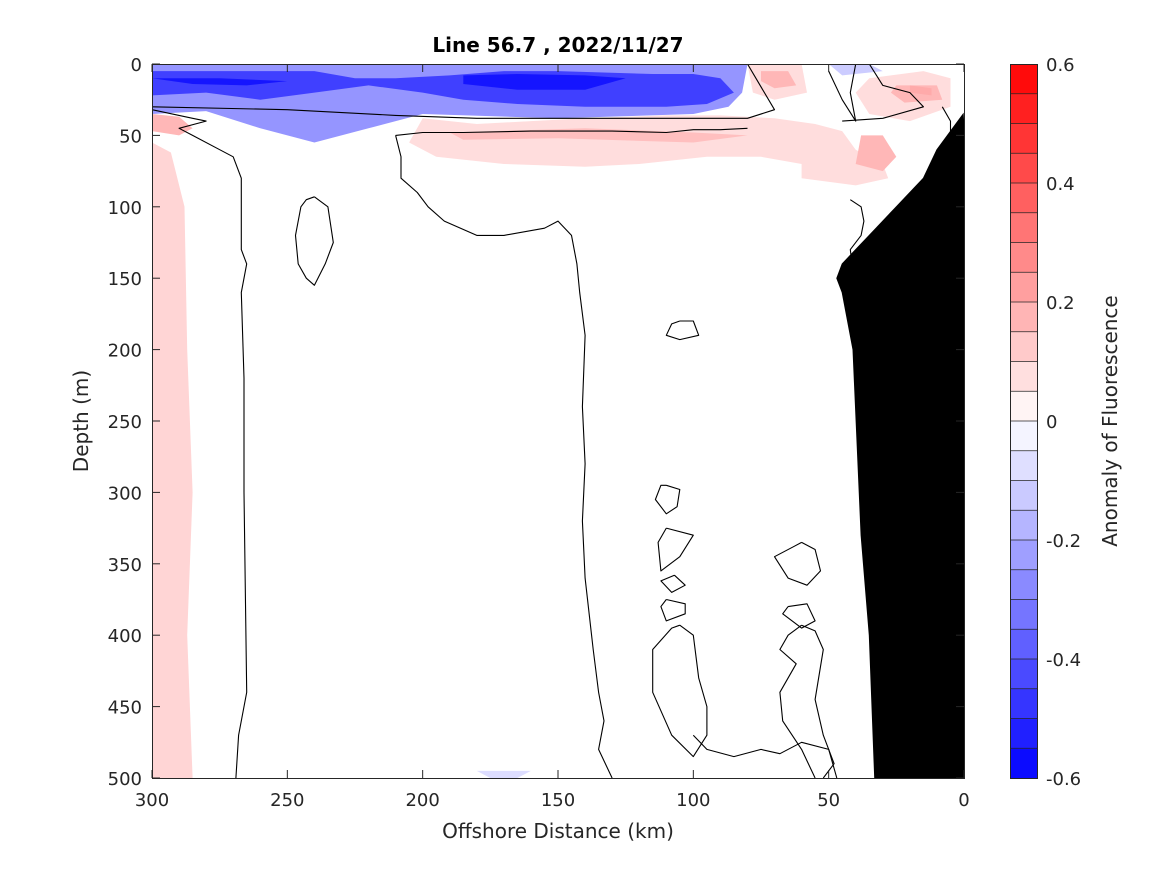 This screenshot has height=875, width=1167. What do you see at coordinates (1060, 184) in the screenshot?
I see `colorbar-tick-label: 0.4` at bounding box center [1060, 184].